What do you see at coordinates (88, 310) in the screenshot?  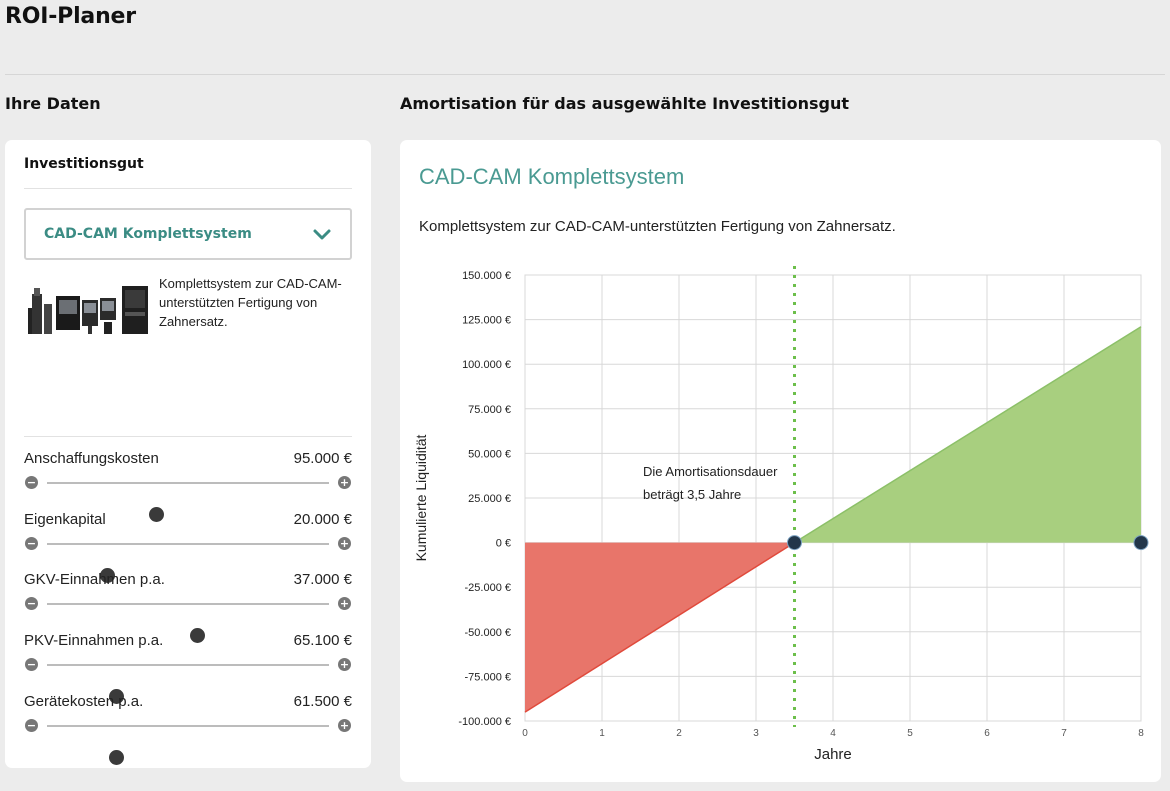 I see `product-image` at bounding box center [88, 310].